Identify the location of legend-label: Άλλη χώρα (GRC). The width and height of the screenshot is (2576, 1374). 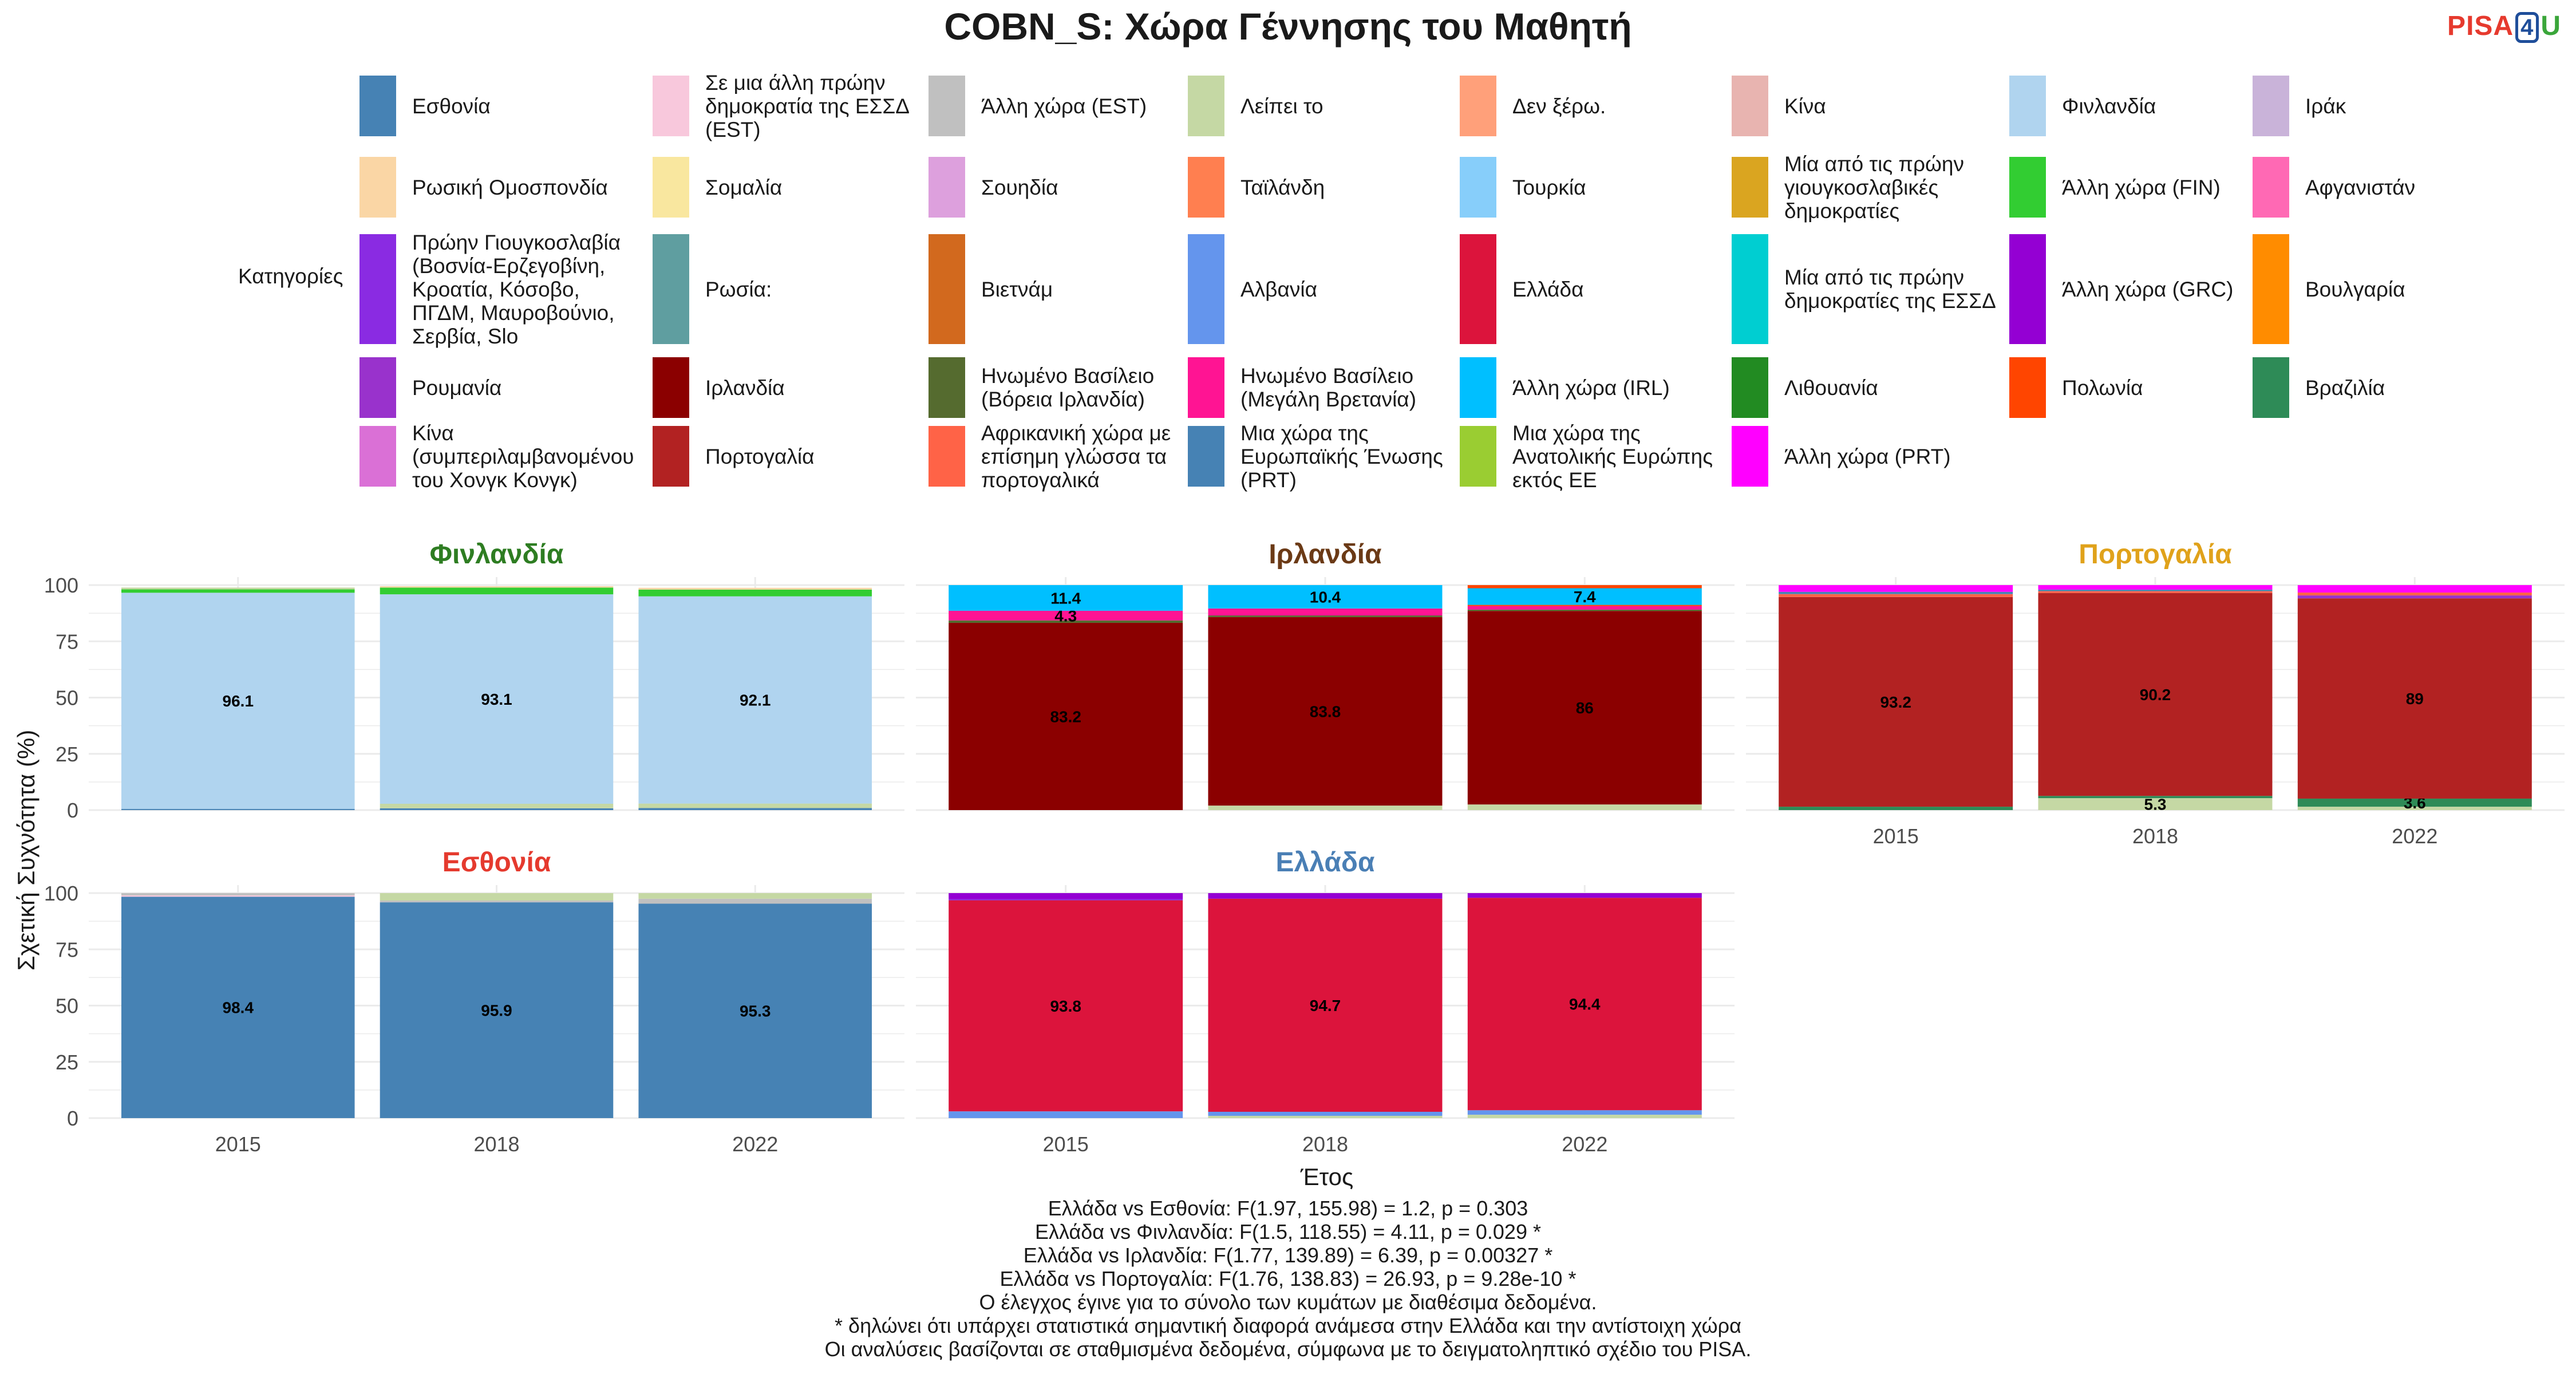
(2148, 289).